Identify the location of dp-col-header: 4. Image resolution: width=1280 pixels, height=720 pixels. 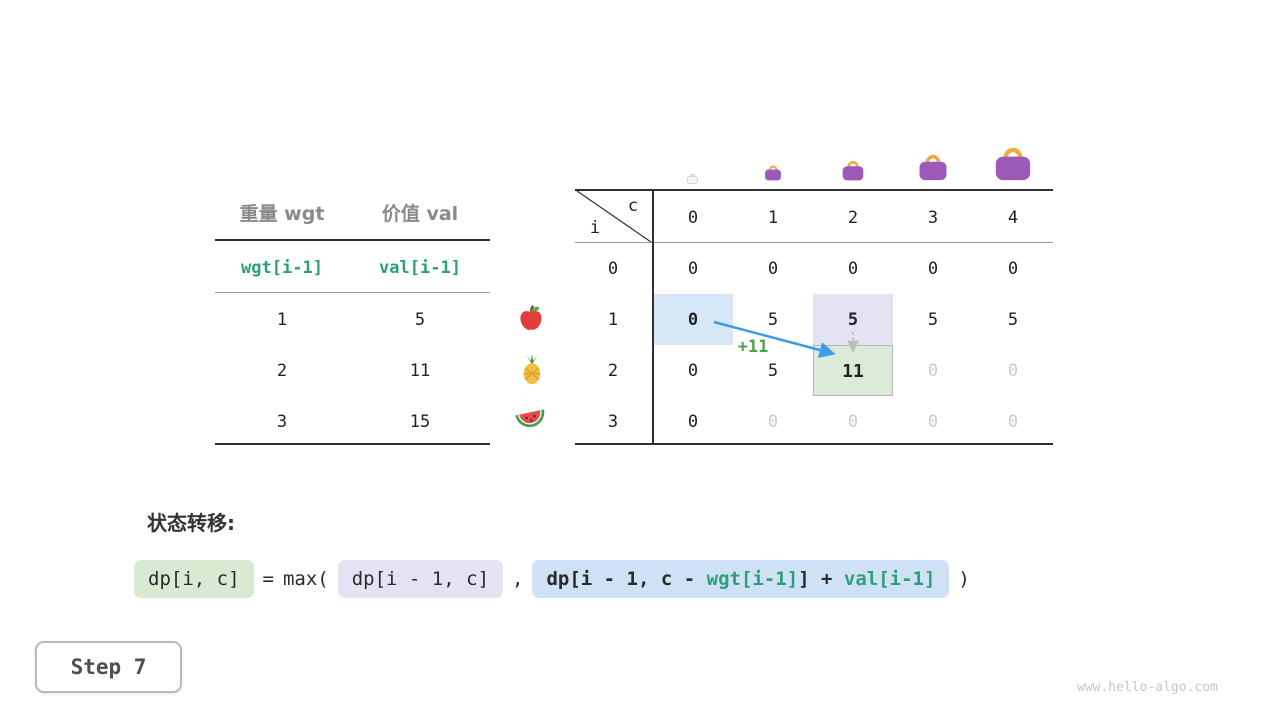
(1013, 218).